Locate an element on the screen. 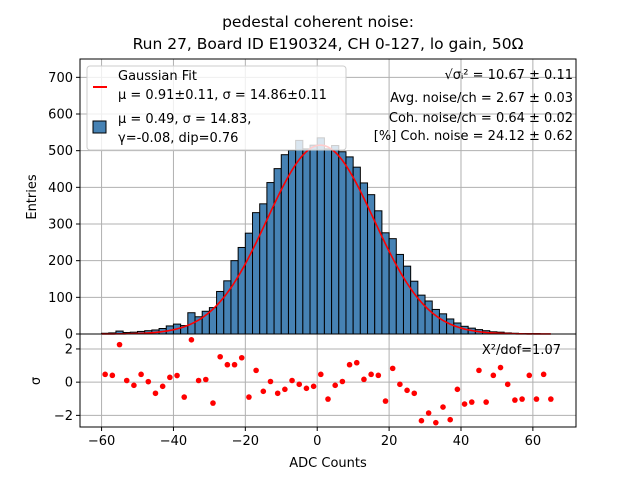 Image resolution: width=640 pixels, height=480 pixels. legend-hist-params-1: μ = 0.49, σ = 14.83, is located at coordinates (184, 119).